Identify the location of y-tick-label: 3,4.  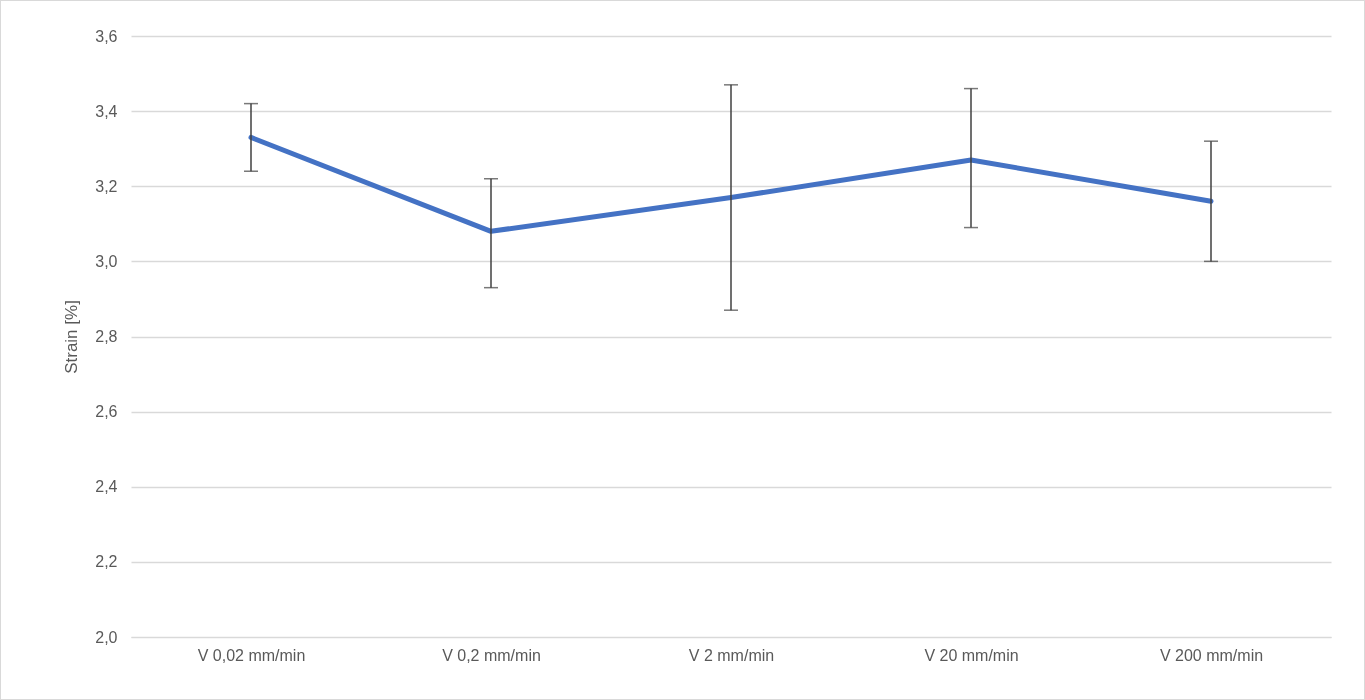
(106, 111).